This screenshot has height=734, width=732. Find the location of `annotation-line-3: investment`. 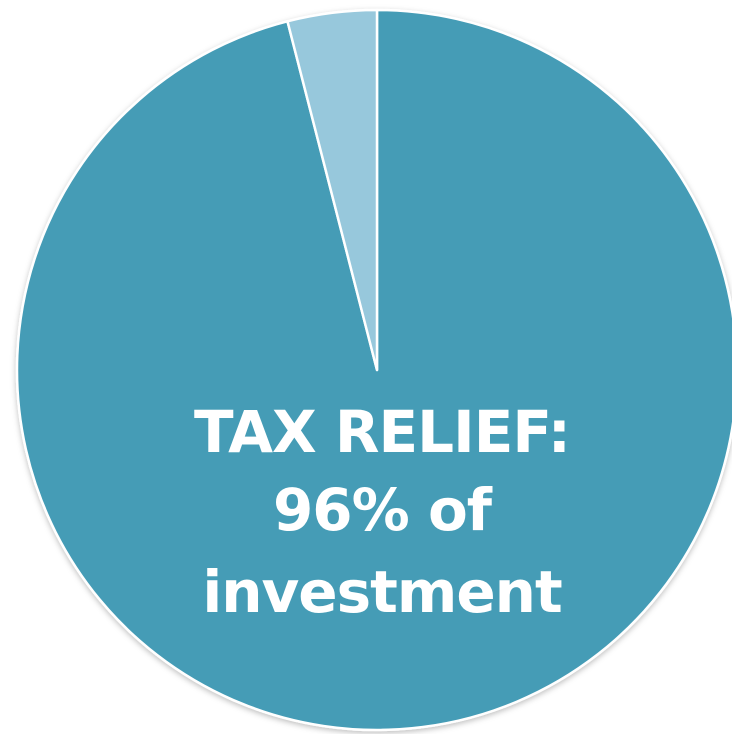

annotation-line-3: investment is located at coordinates (382, 592).